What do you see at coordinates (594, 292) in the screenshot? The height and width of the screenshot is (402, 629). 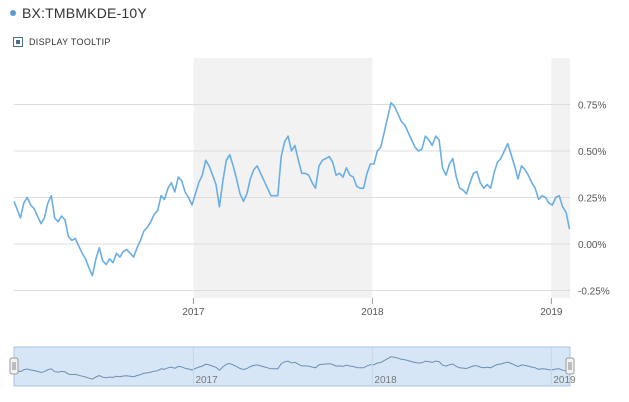 I see `y-tick-label: -0.25%` at bounding box center [594, 292].